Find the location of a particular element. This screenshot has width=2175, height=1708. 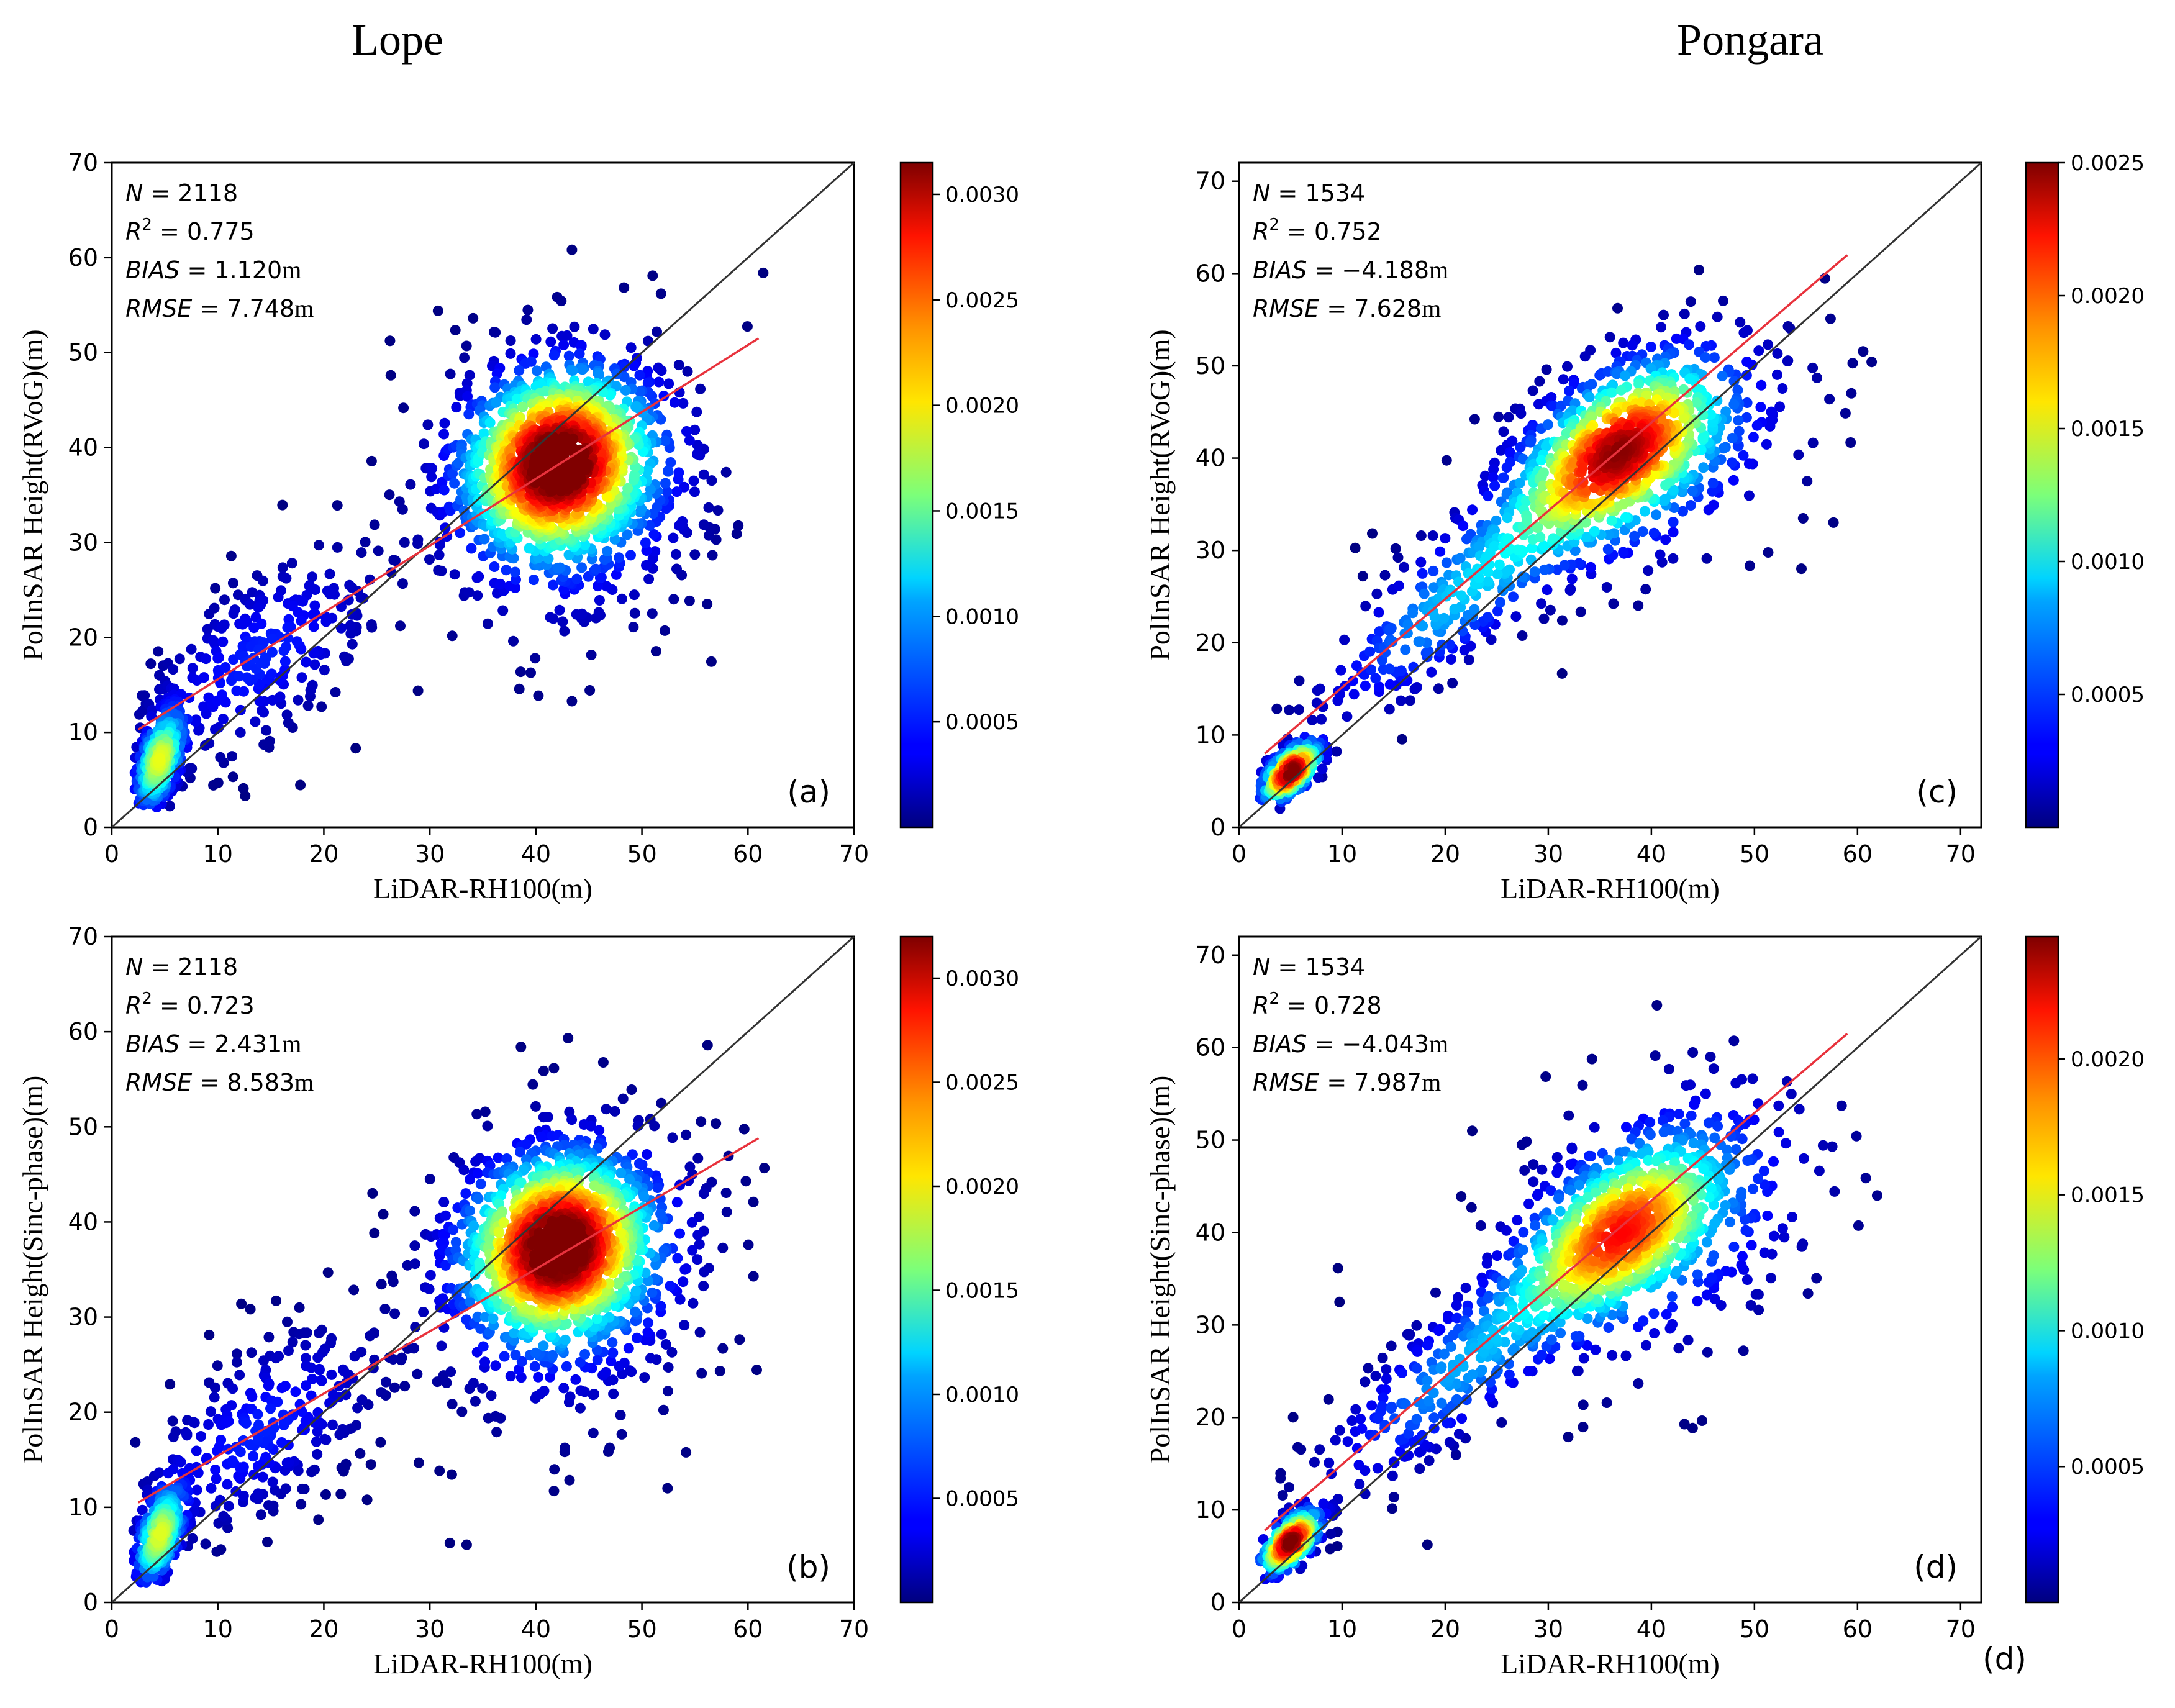

x-tick-label: 70 is located at coordinates (854, 1629).